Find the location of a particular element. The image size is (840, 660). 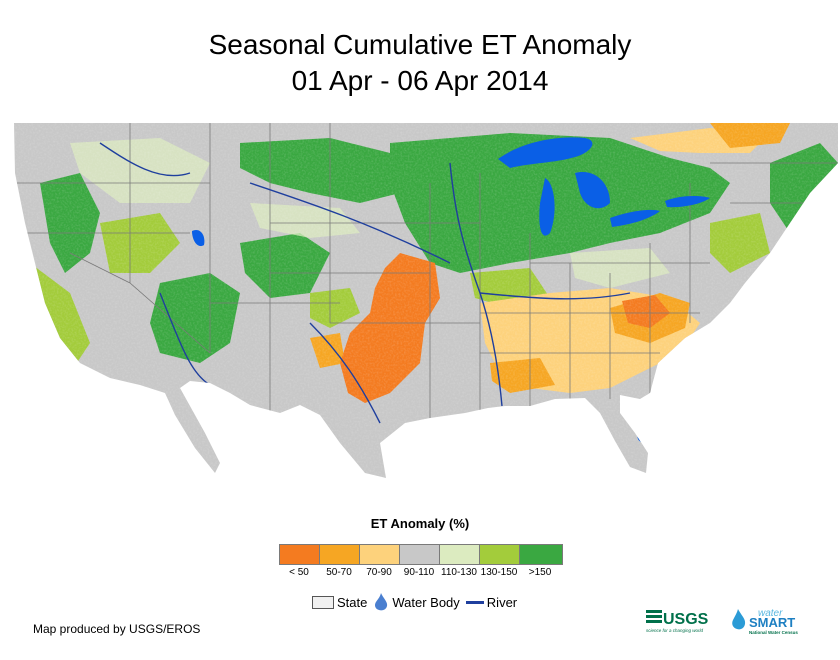

reference-legend: State Water Body River is located at coordinates (417, 602).